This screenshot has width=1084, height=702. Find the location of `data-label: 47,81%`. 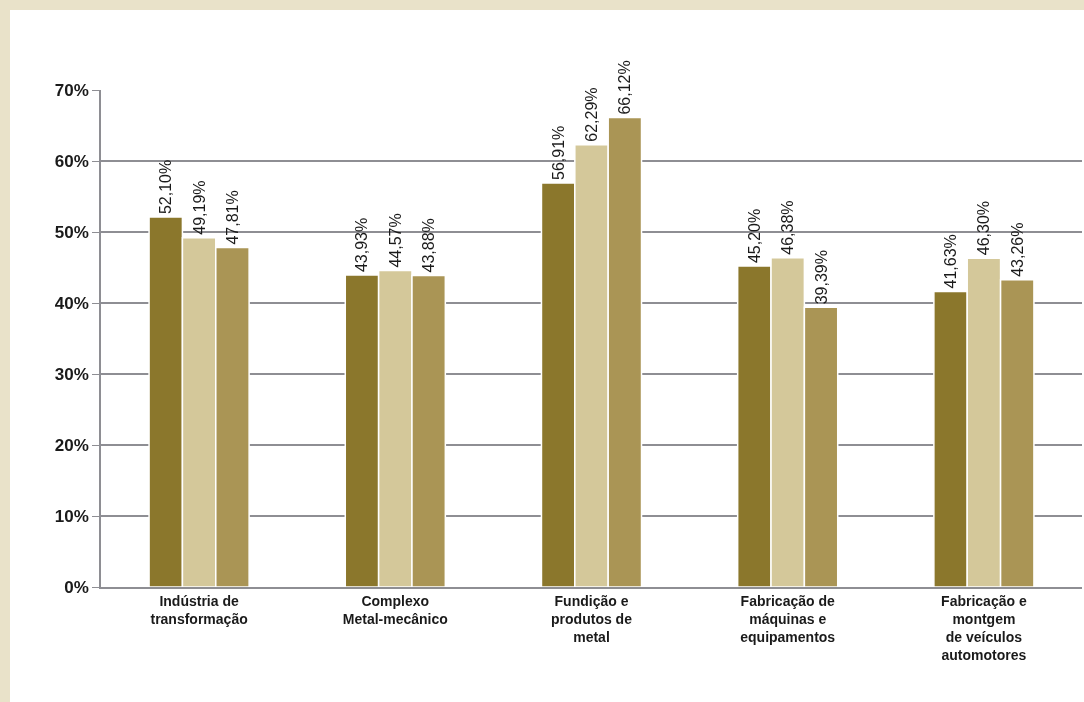

data-label: 47,81% is located at coordinates (232, 217).